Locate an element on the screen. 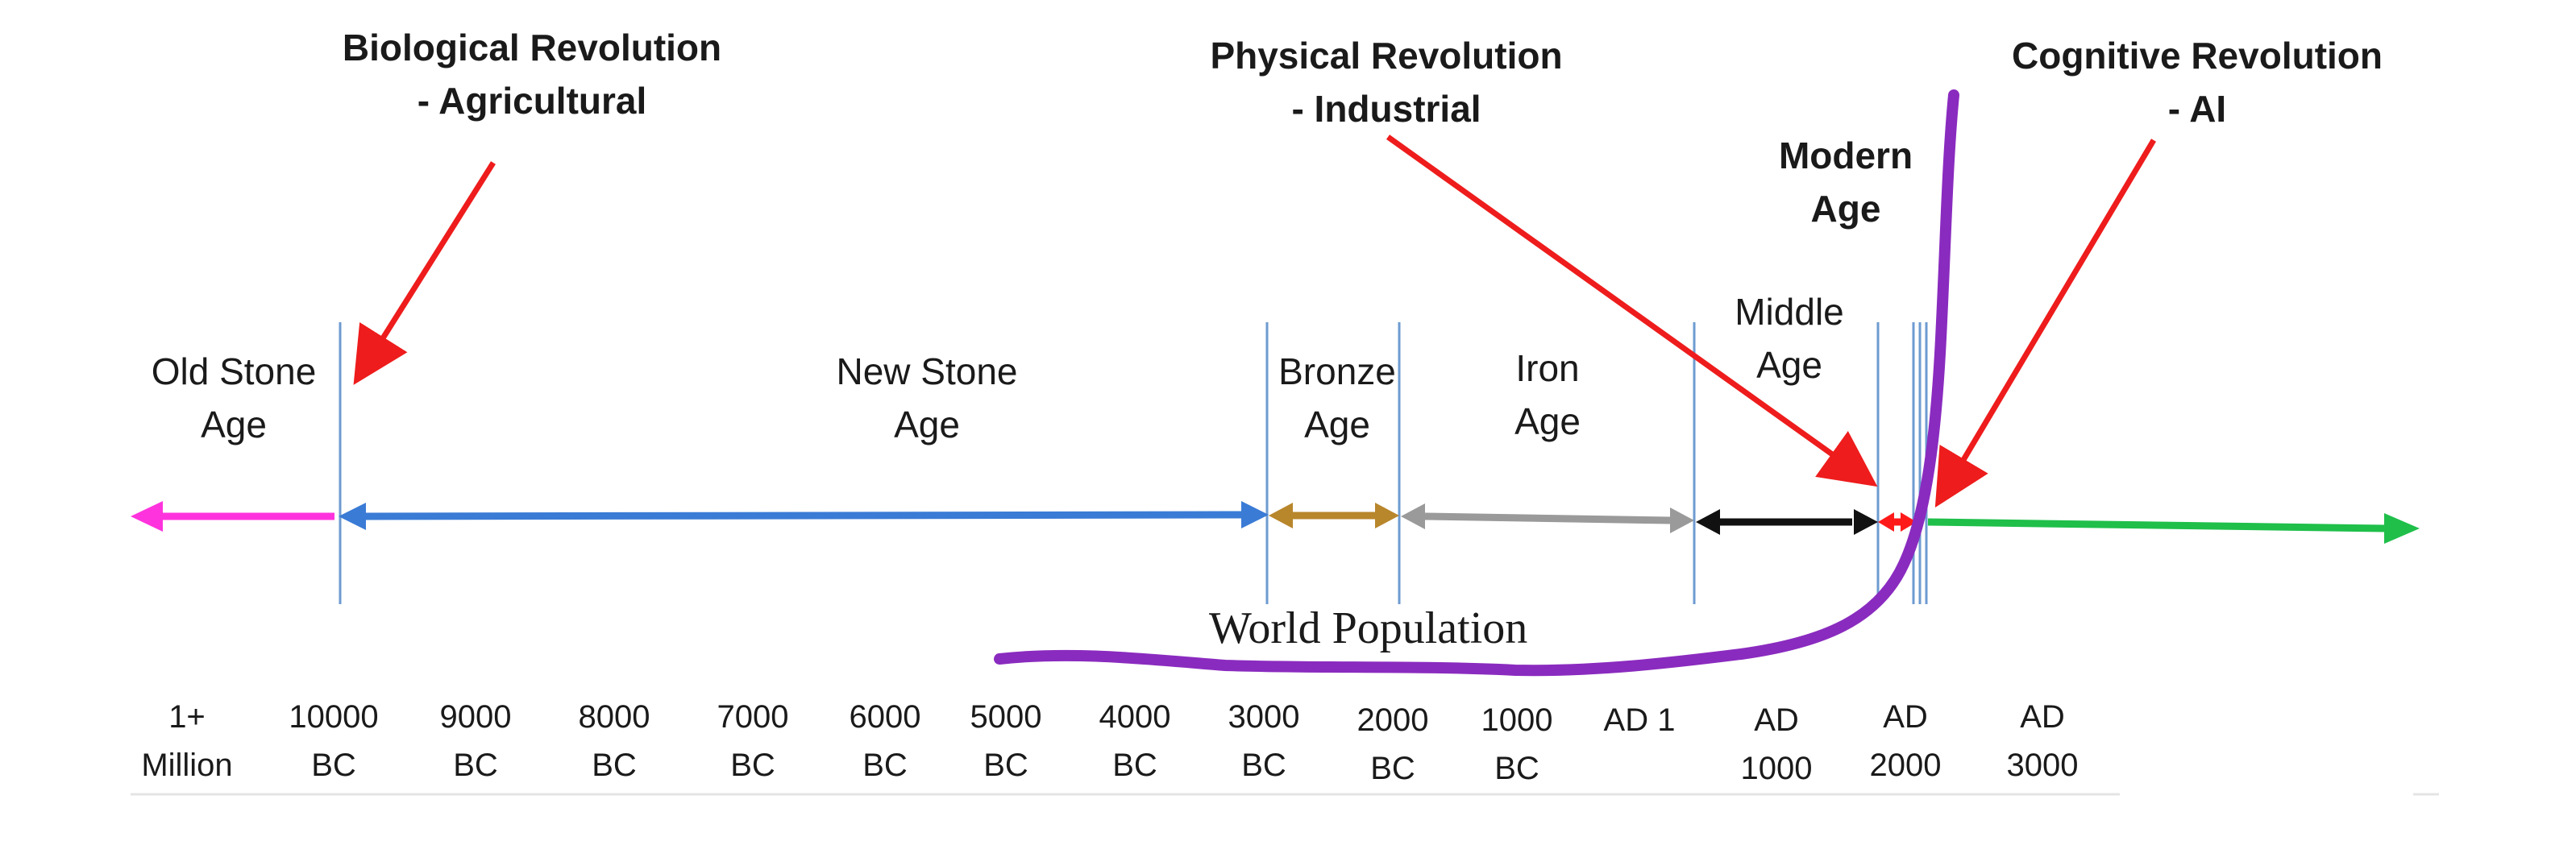  tick-label-line1: 6000 is located at coordinates (885, 717).